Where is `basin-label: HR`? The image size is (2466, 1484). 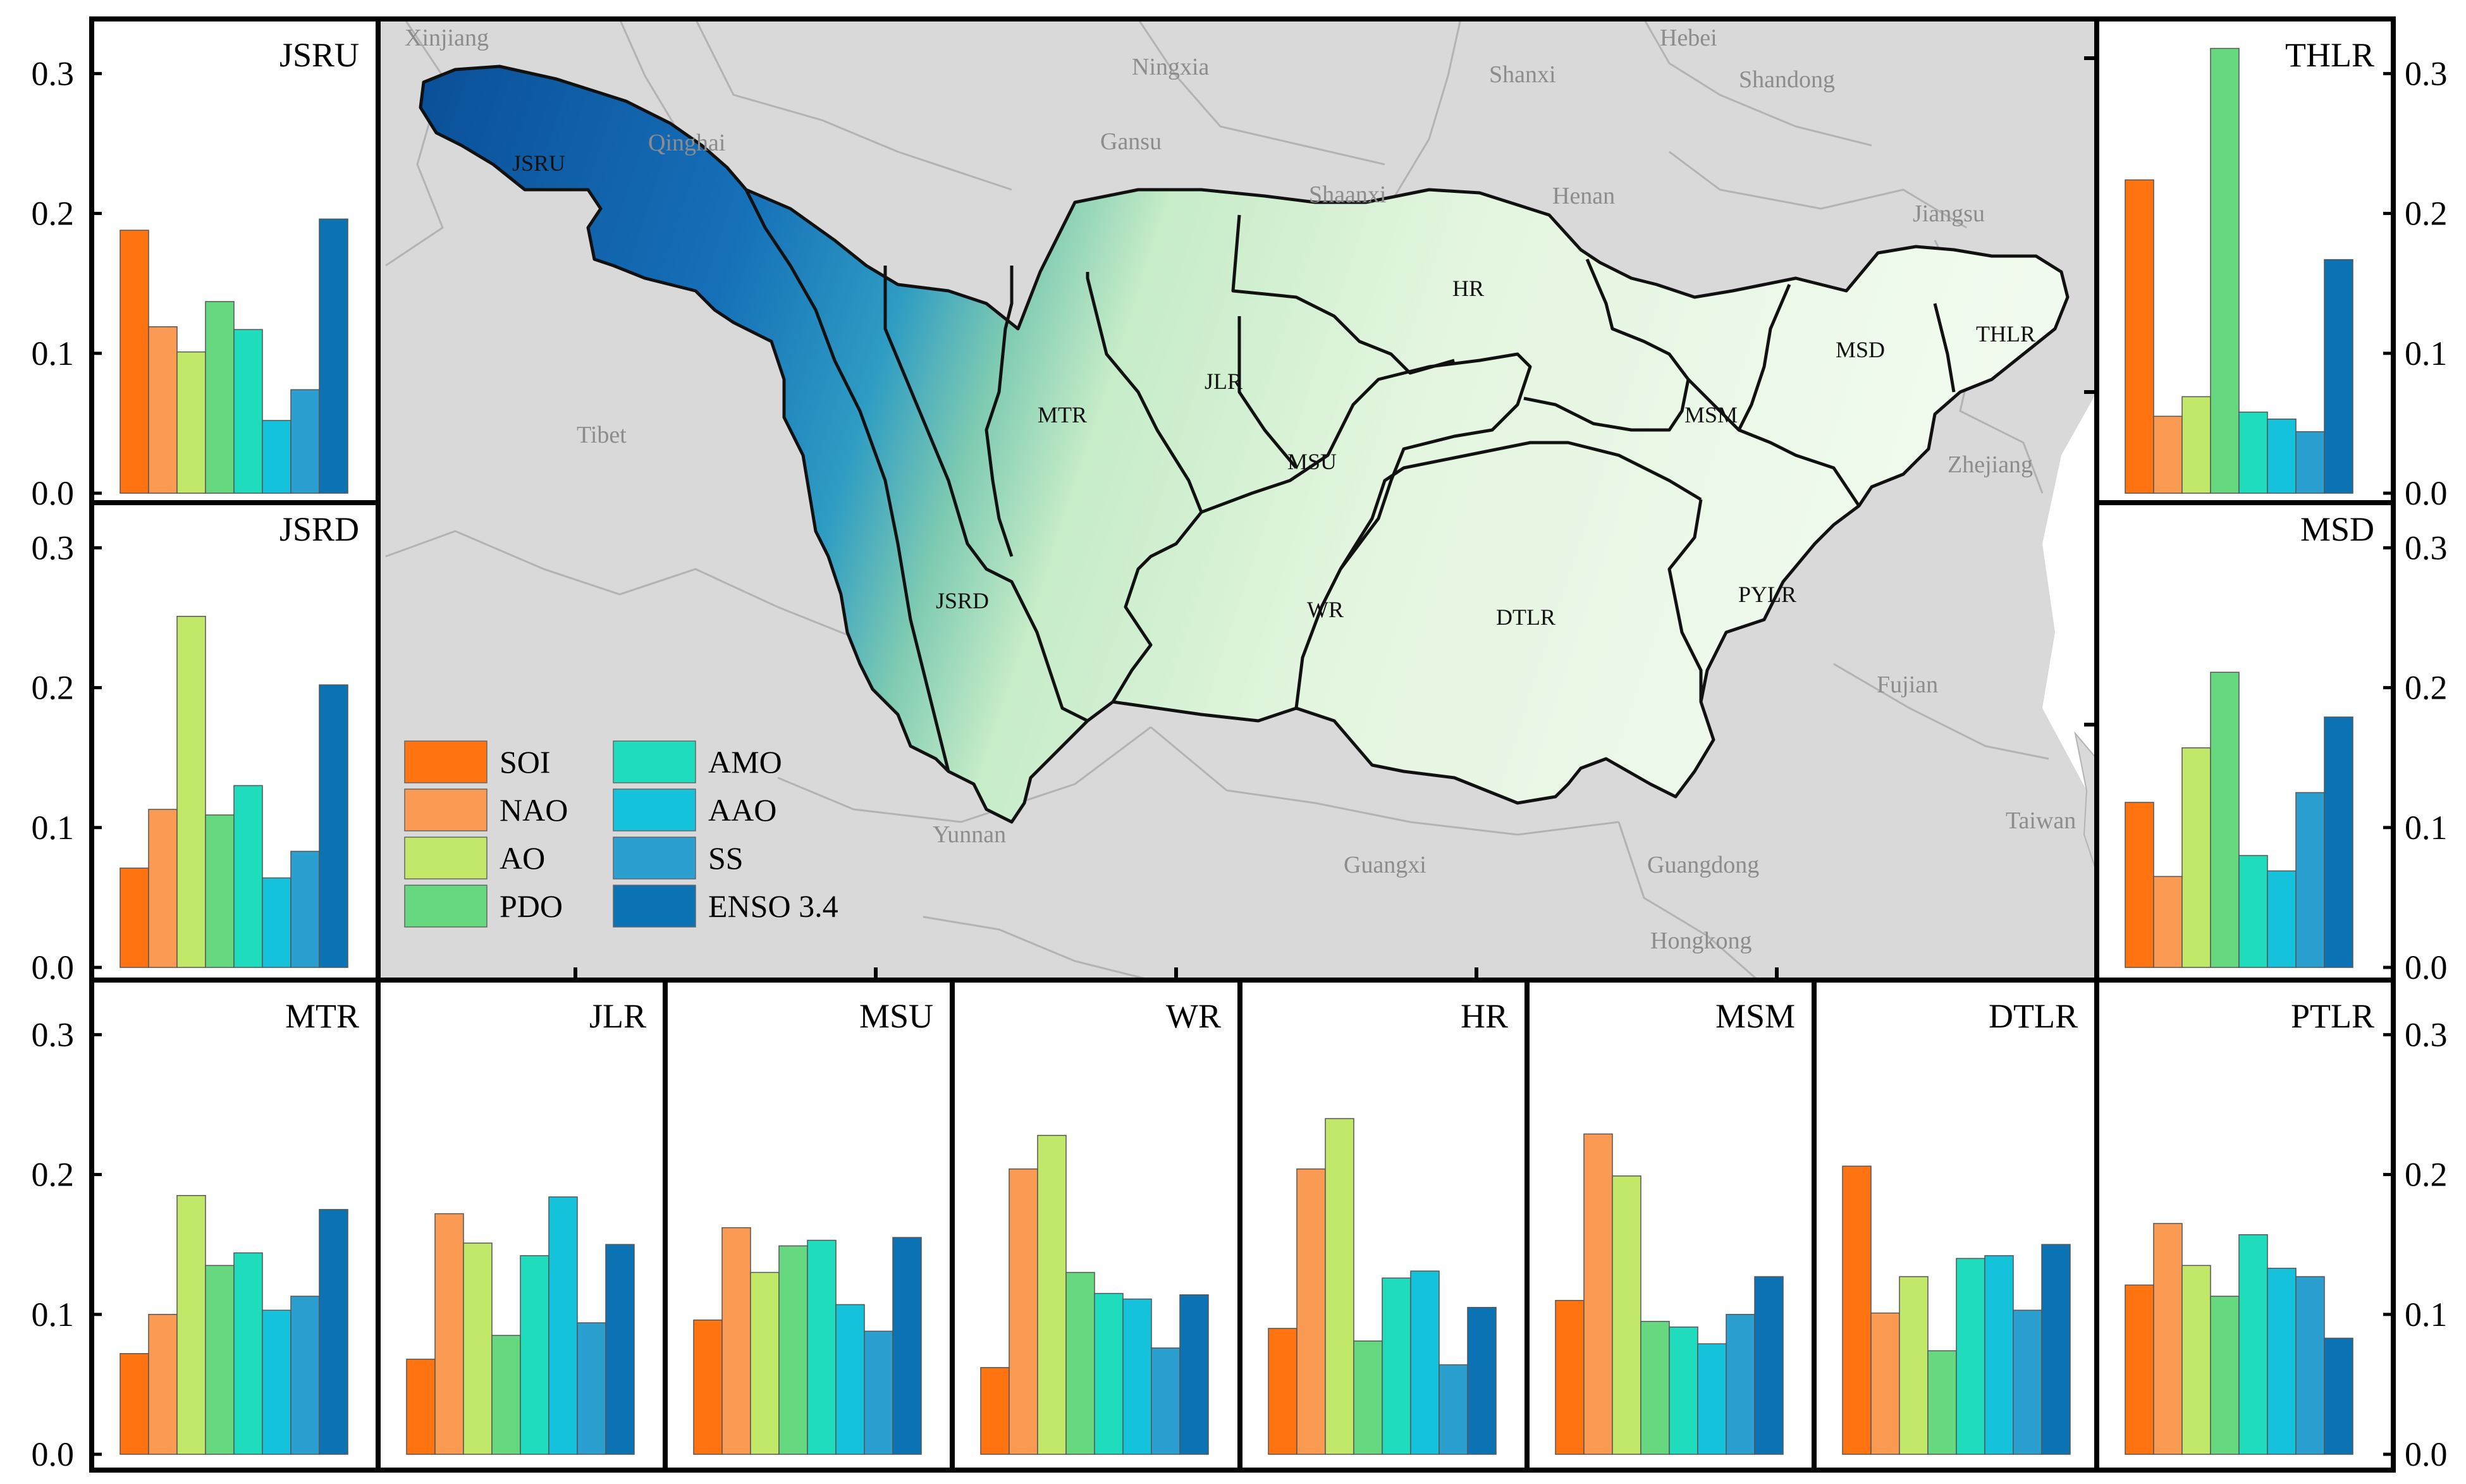 basin-label: HR is located at coordinates (1468, 288).